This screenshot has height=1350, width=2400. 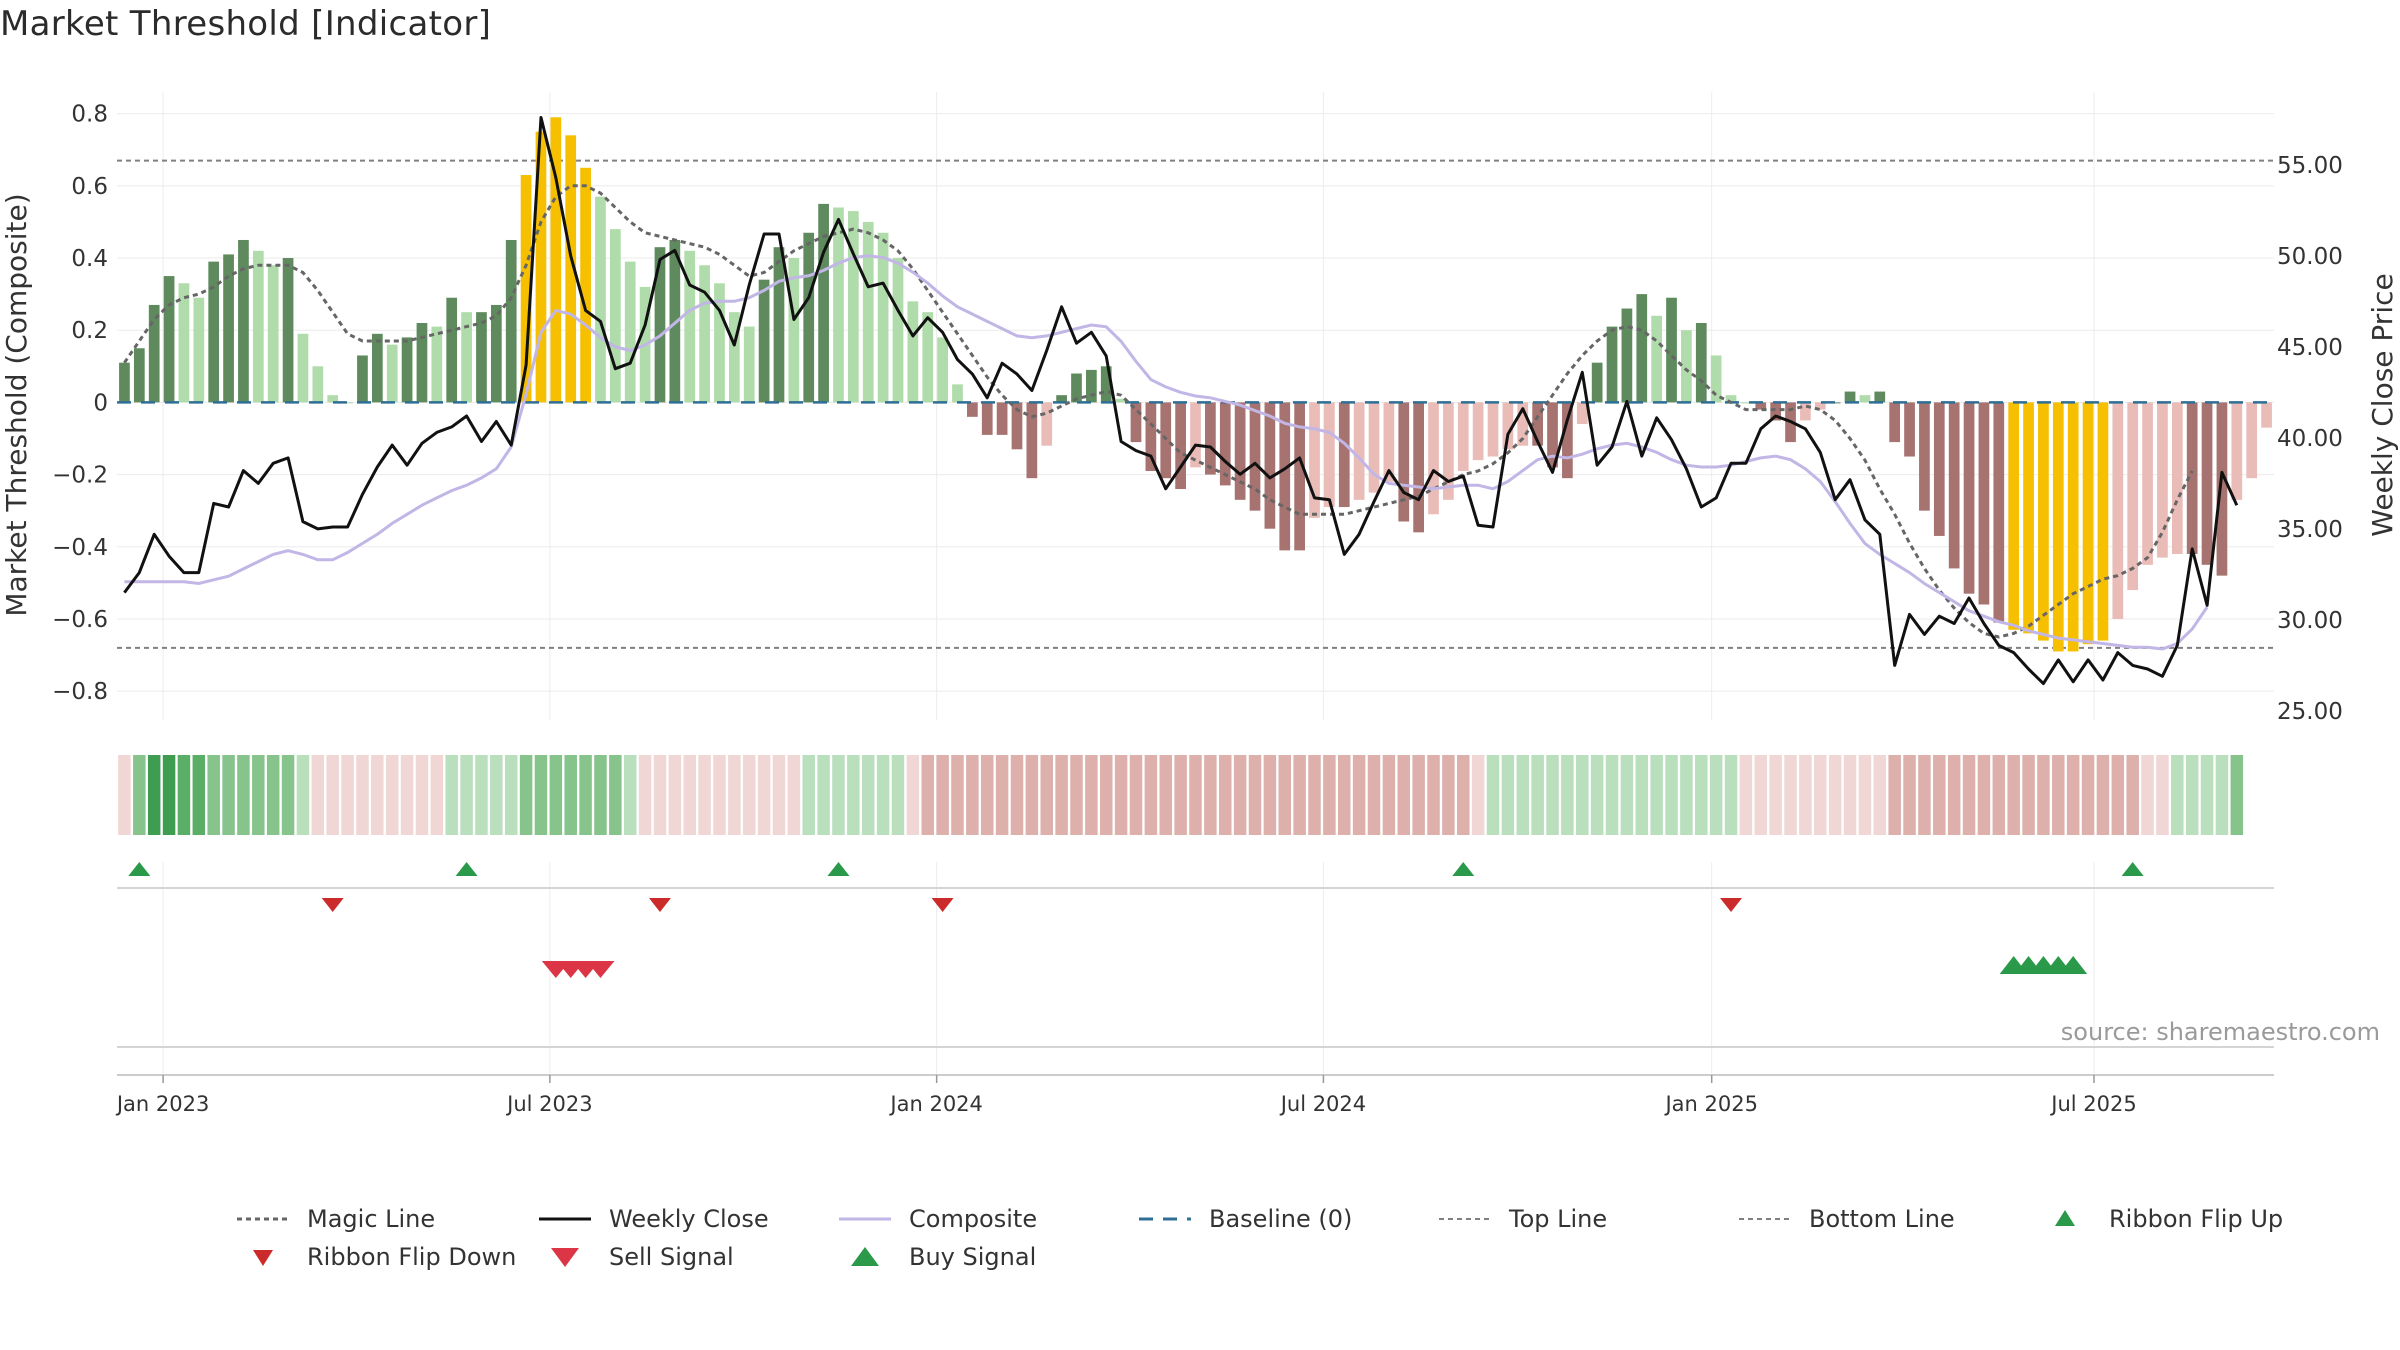 What do you see at coordinates (1281, 1219) in the screenshot?
I see `legend-label: Baseline (0)` at bounding box center [1281, 1219].